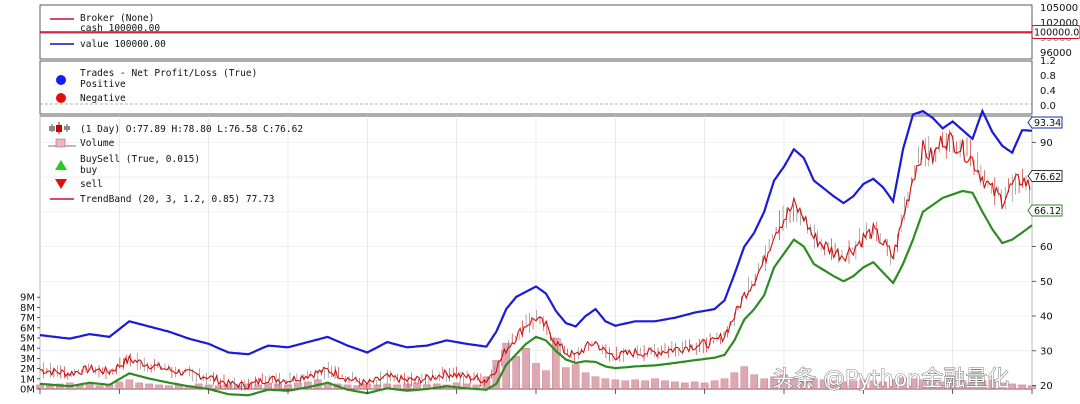 Image resolution: width=1080 pixels, height=404 pixels. What do you see at coordinates (123, 44) in the screenshot?
I see `broker-legend-value: value 100000.00` at bounding box center [123, 44].